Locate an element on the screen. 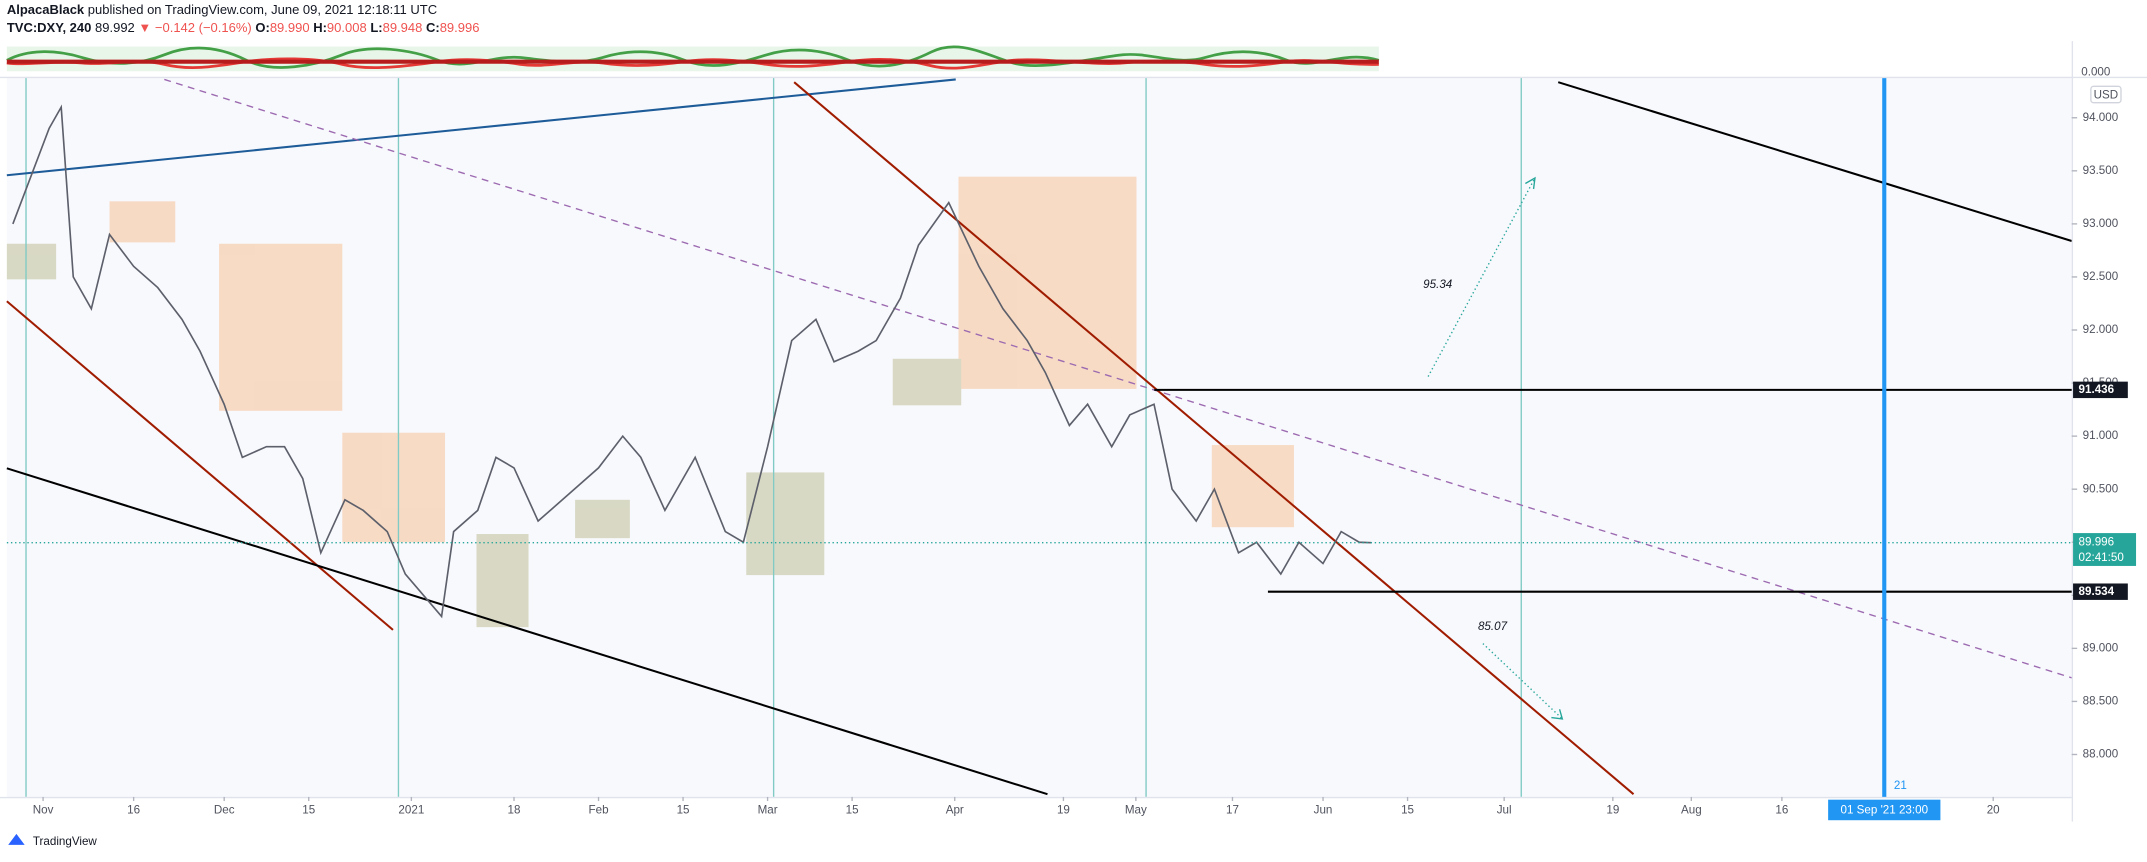  ohlc-value: 90.008 is located at coordinates (347, 27).